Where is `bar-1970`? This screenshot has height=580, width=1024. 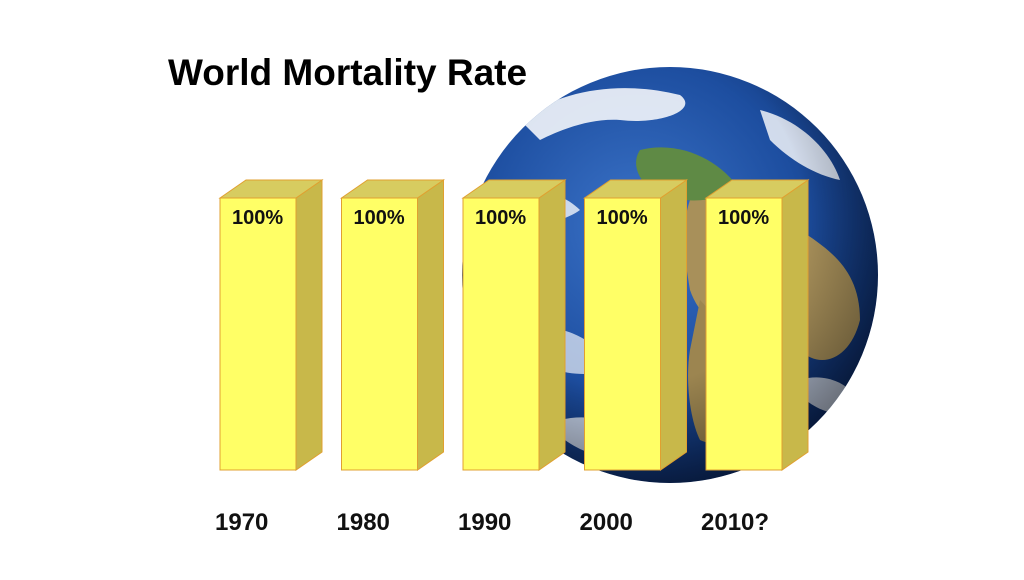 bar-1970 is located at coordinates (271, 325).